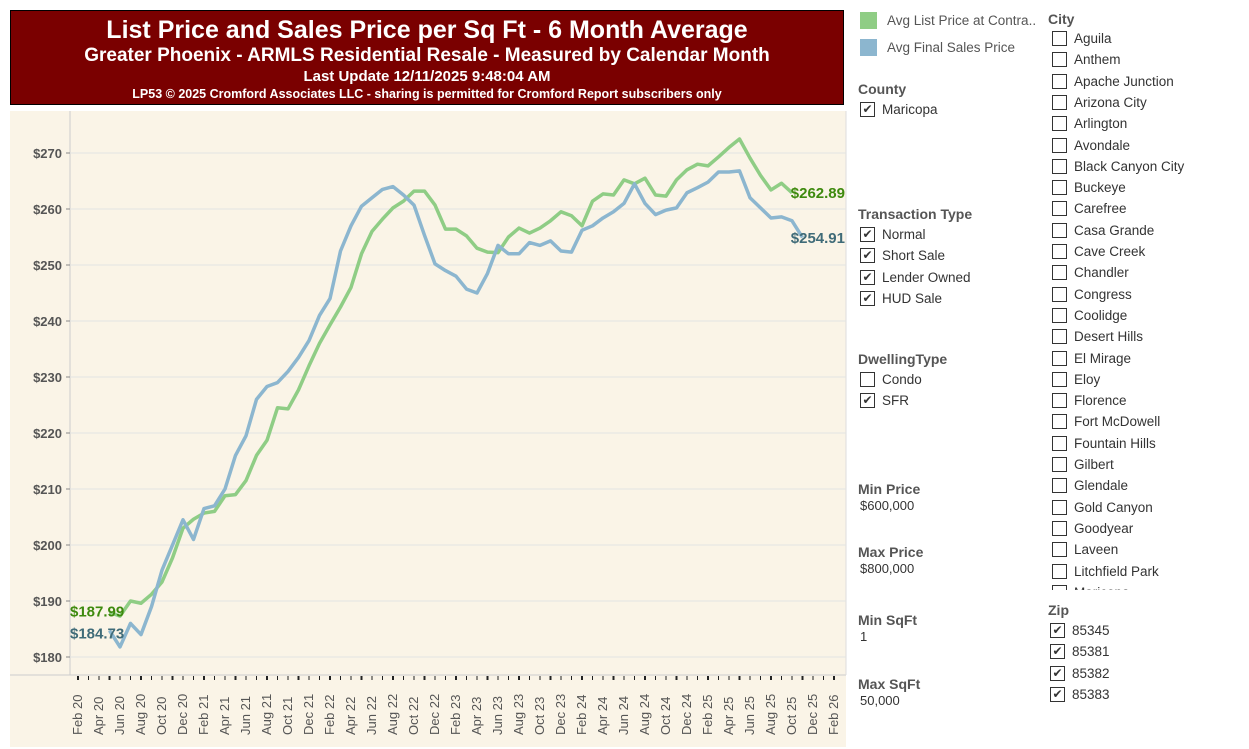 Image resolution: width=1249 pixels, height=749 pixels. I want to click on filter-option-85345: ✔ 85345, so click(1080, 630).